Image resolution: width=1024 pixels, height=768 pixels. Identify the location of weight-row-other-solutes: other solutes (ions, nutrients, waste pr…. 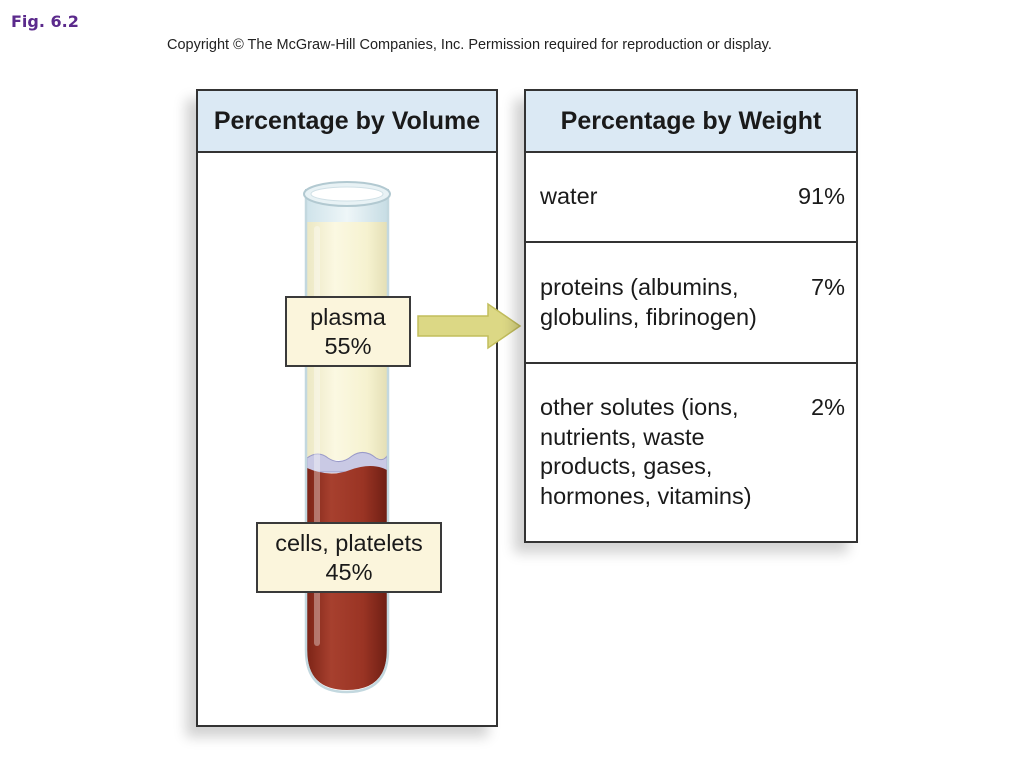
(691, 452).